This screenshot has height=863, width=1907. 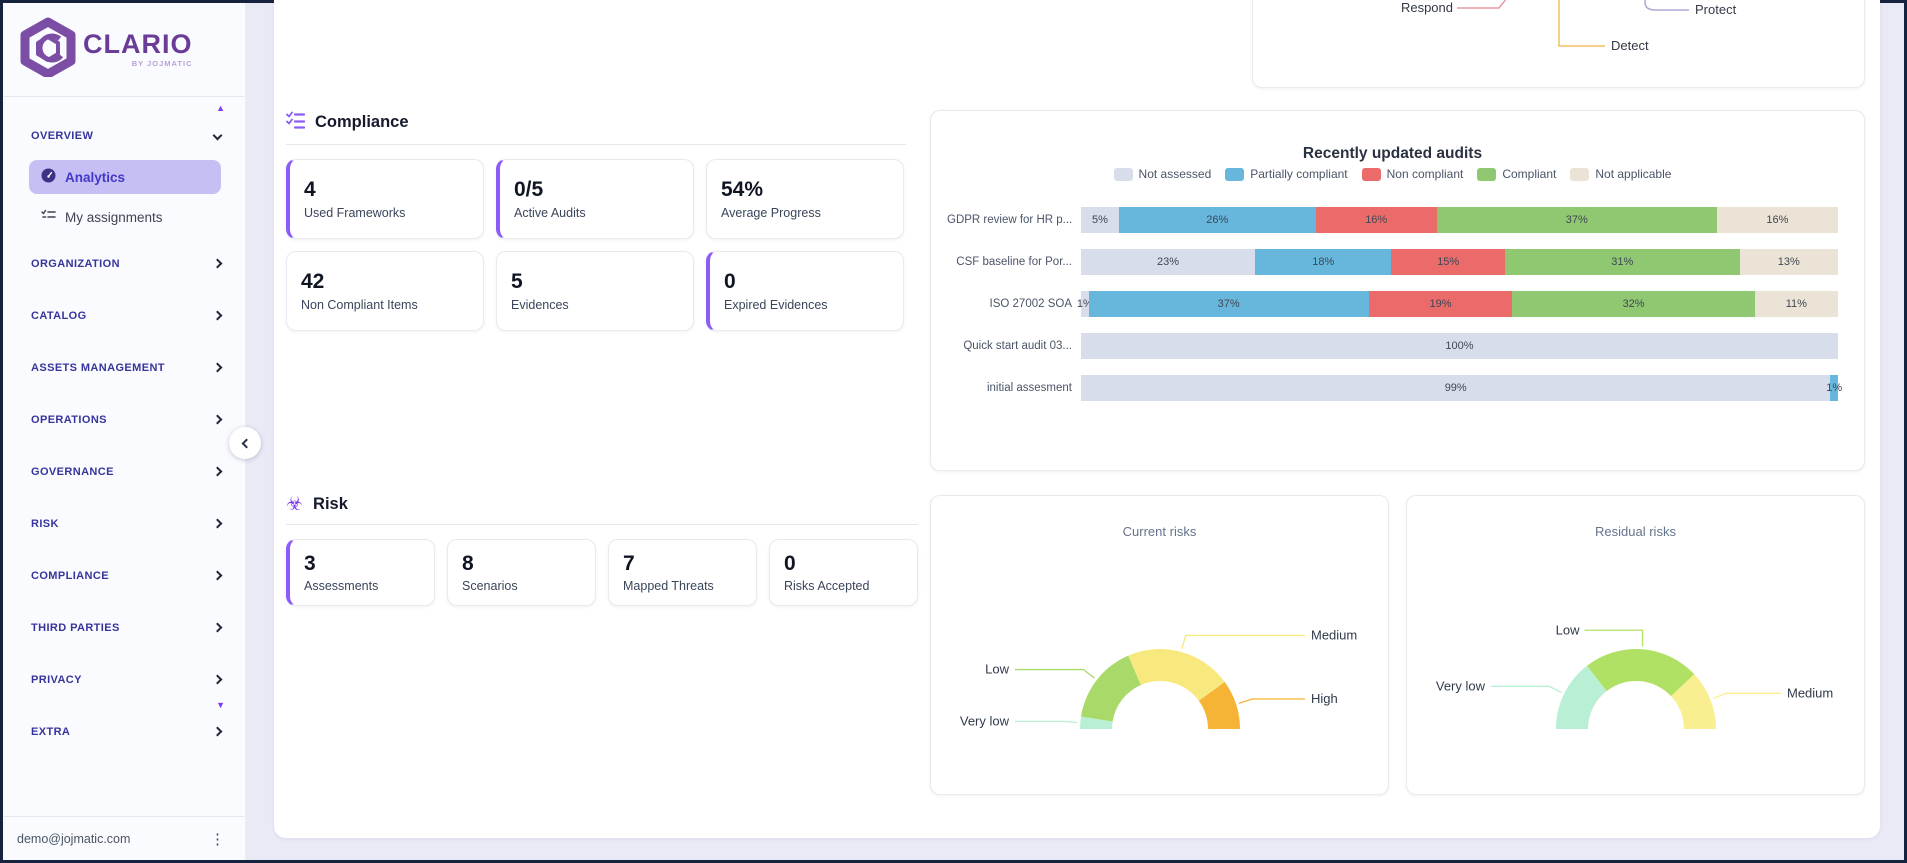 What do you see at coordinates (48, 177) in the screenshot?
I see `gauge-icon` at bounding box center [48, 177].